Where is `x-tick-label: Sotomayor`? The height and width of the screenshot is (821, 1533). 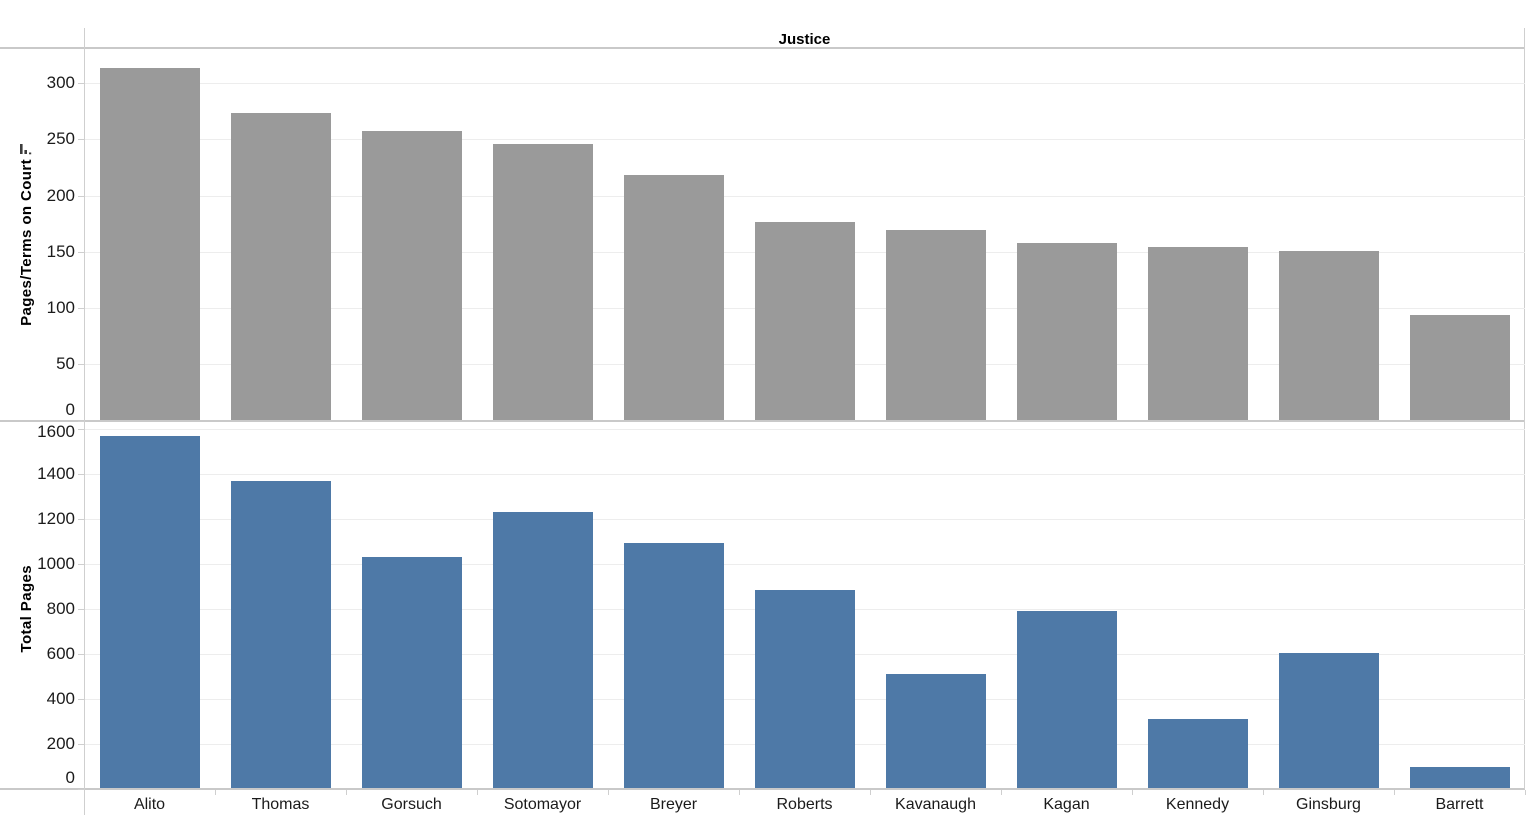 x-tick-label: Sotomayor is located at coordinates (542, 804).